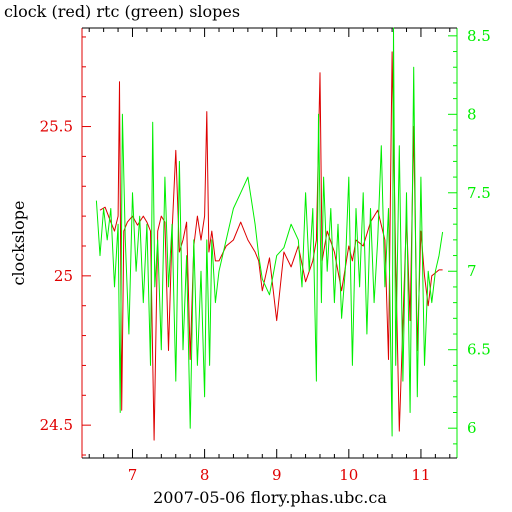  Describe the element at coordinates (479, 193) in the screenshot. I see `y-right-tick-label: 7.5` at that location.